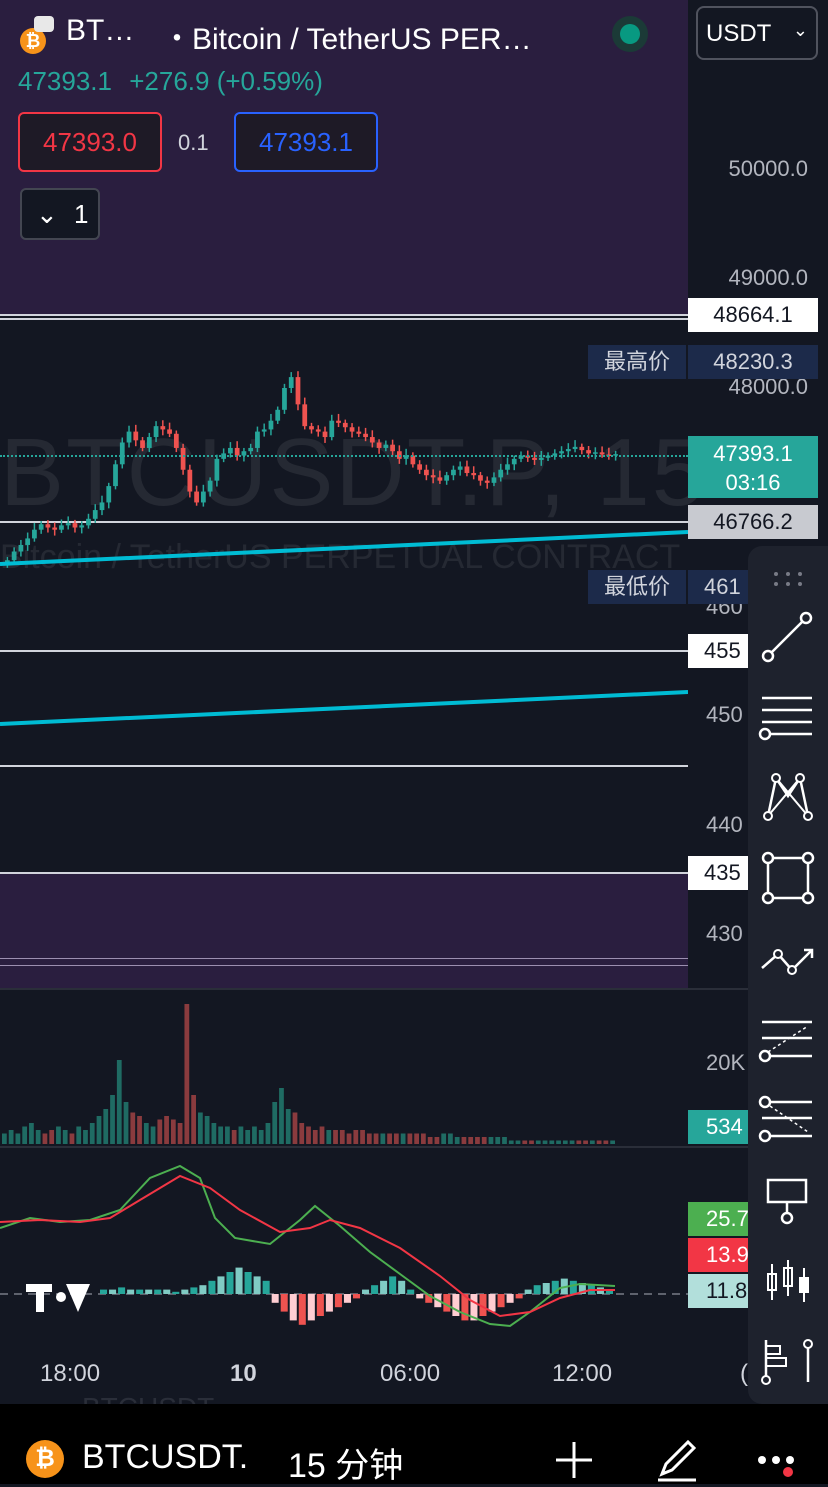  Describe the element at coordinates (780, 1464) in the screenshot. I see `more-options-icon` at that location.